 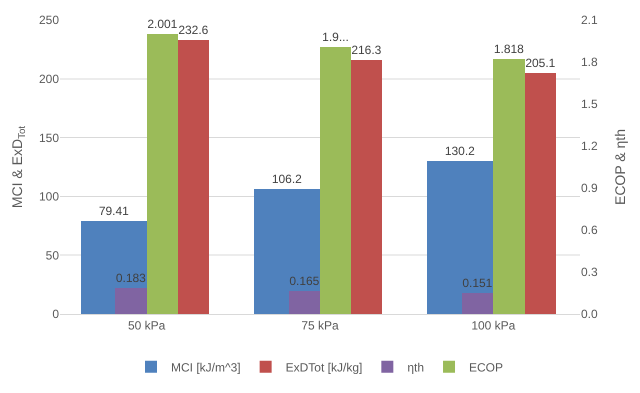 What do you see at coordinates (589, 230) in the screenshot?
I see `y2-tick-label: 0.6` at bounding box center [589, 230].